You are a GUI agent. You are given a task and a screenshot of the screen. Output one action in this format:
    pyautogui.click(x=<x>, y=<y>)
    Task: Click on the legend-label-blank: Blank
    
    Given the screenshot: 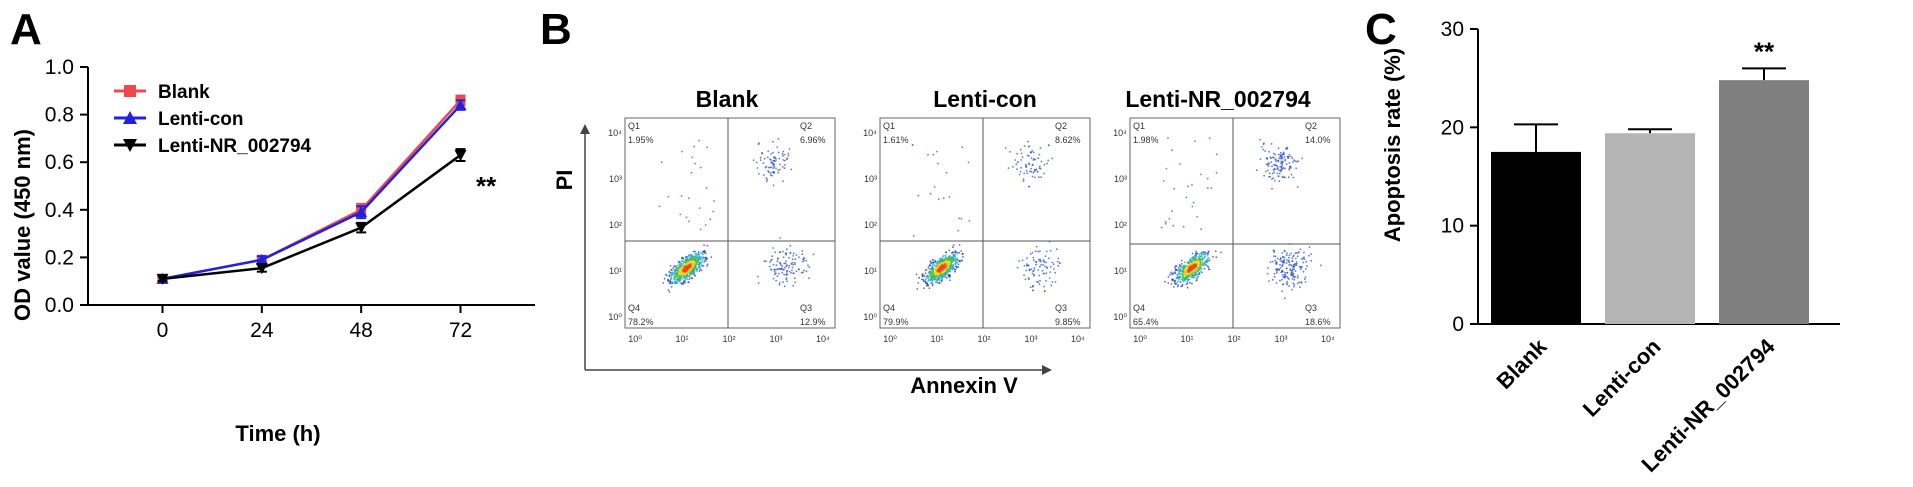 What is the action you would take?
    pyautogui.click(x=184, y=92)
    